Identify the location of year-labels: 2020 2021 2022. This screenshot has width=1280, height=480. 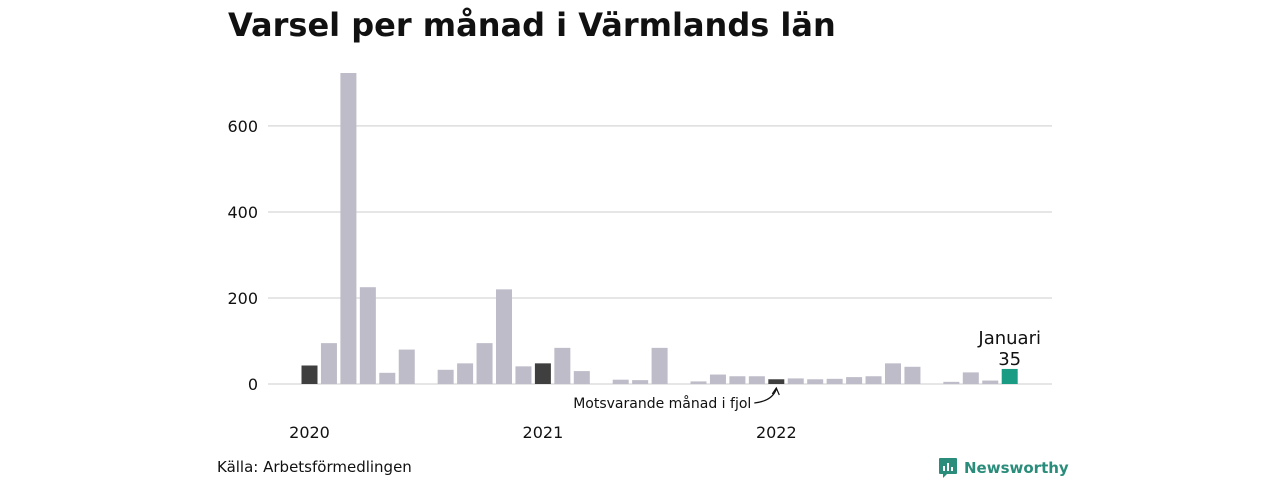
(543, 432).